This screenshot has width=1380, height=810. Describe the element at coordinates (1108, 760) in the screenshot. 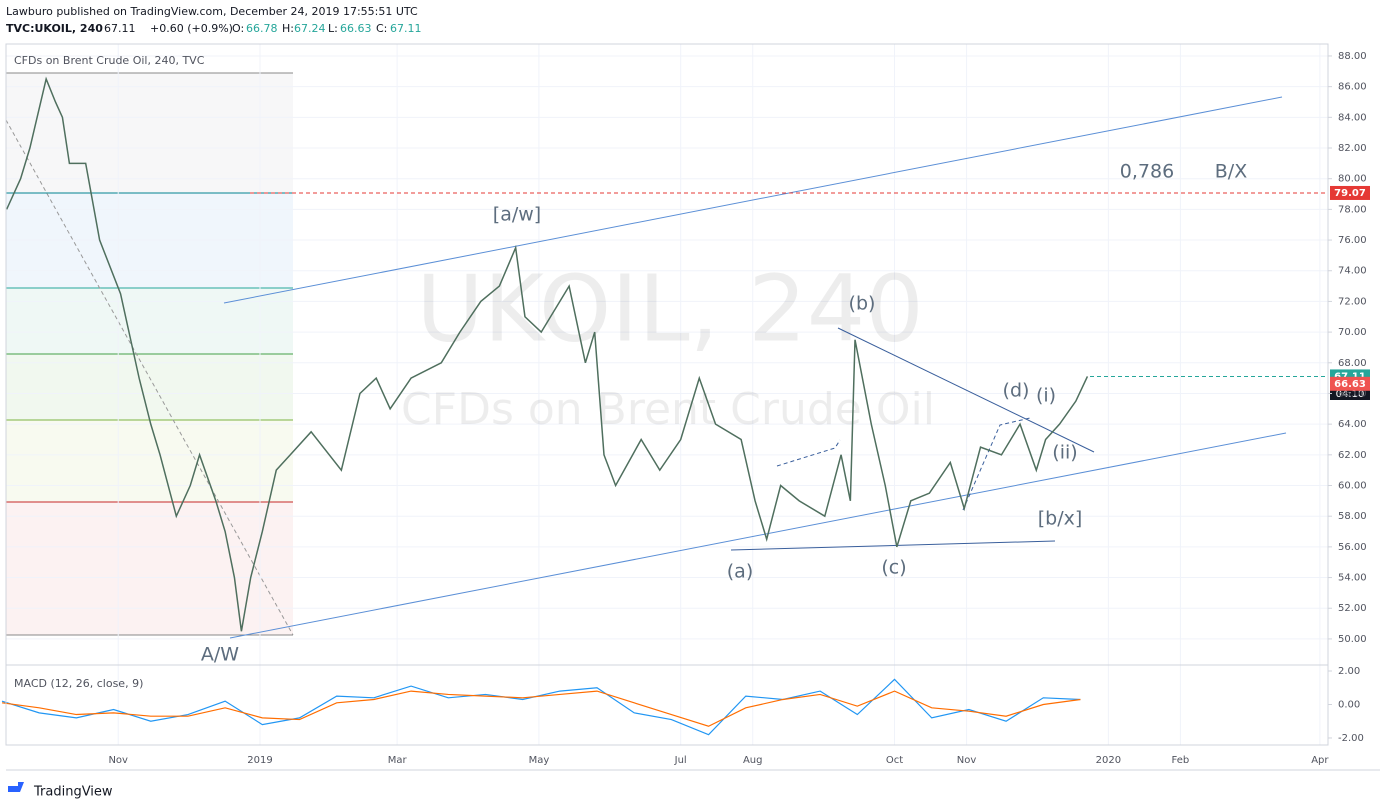

I see `x-tick-label: 2020` at that location.